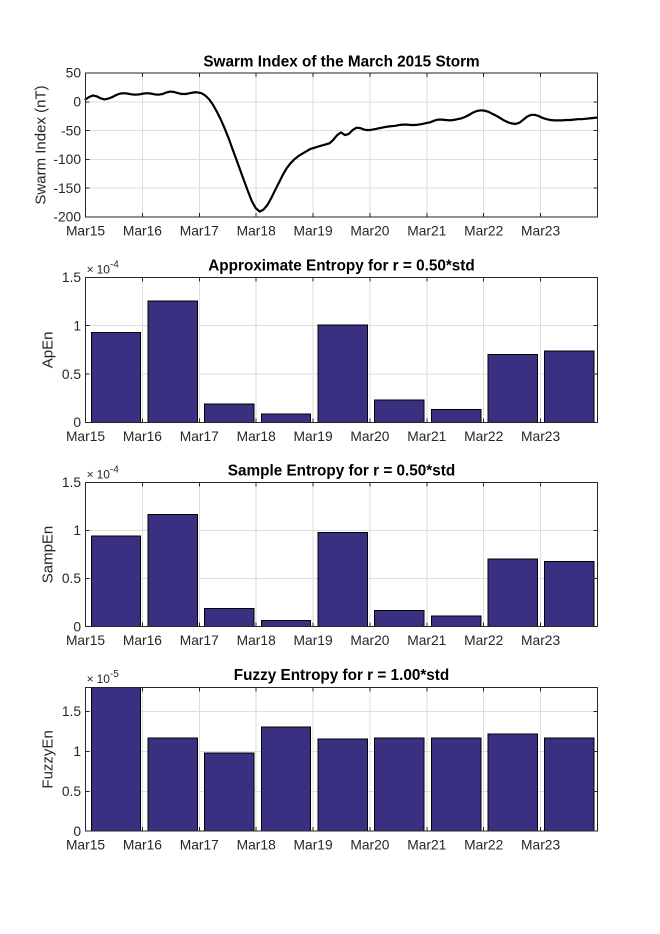 This screenshot has height=934, width=660. What do you see at coordinates (67, 217) in the screenshot?
I see `svg-text: -200` at bounding box center [67, 217].